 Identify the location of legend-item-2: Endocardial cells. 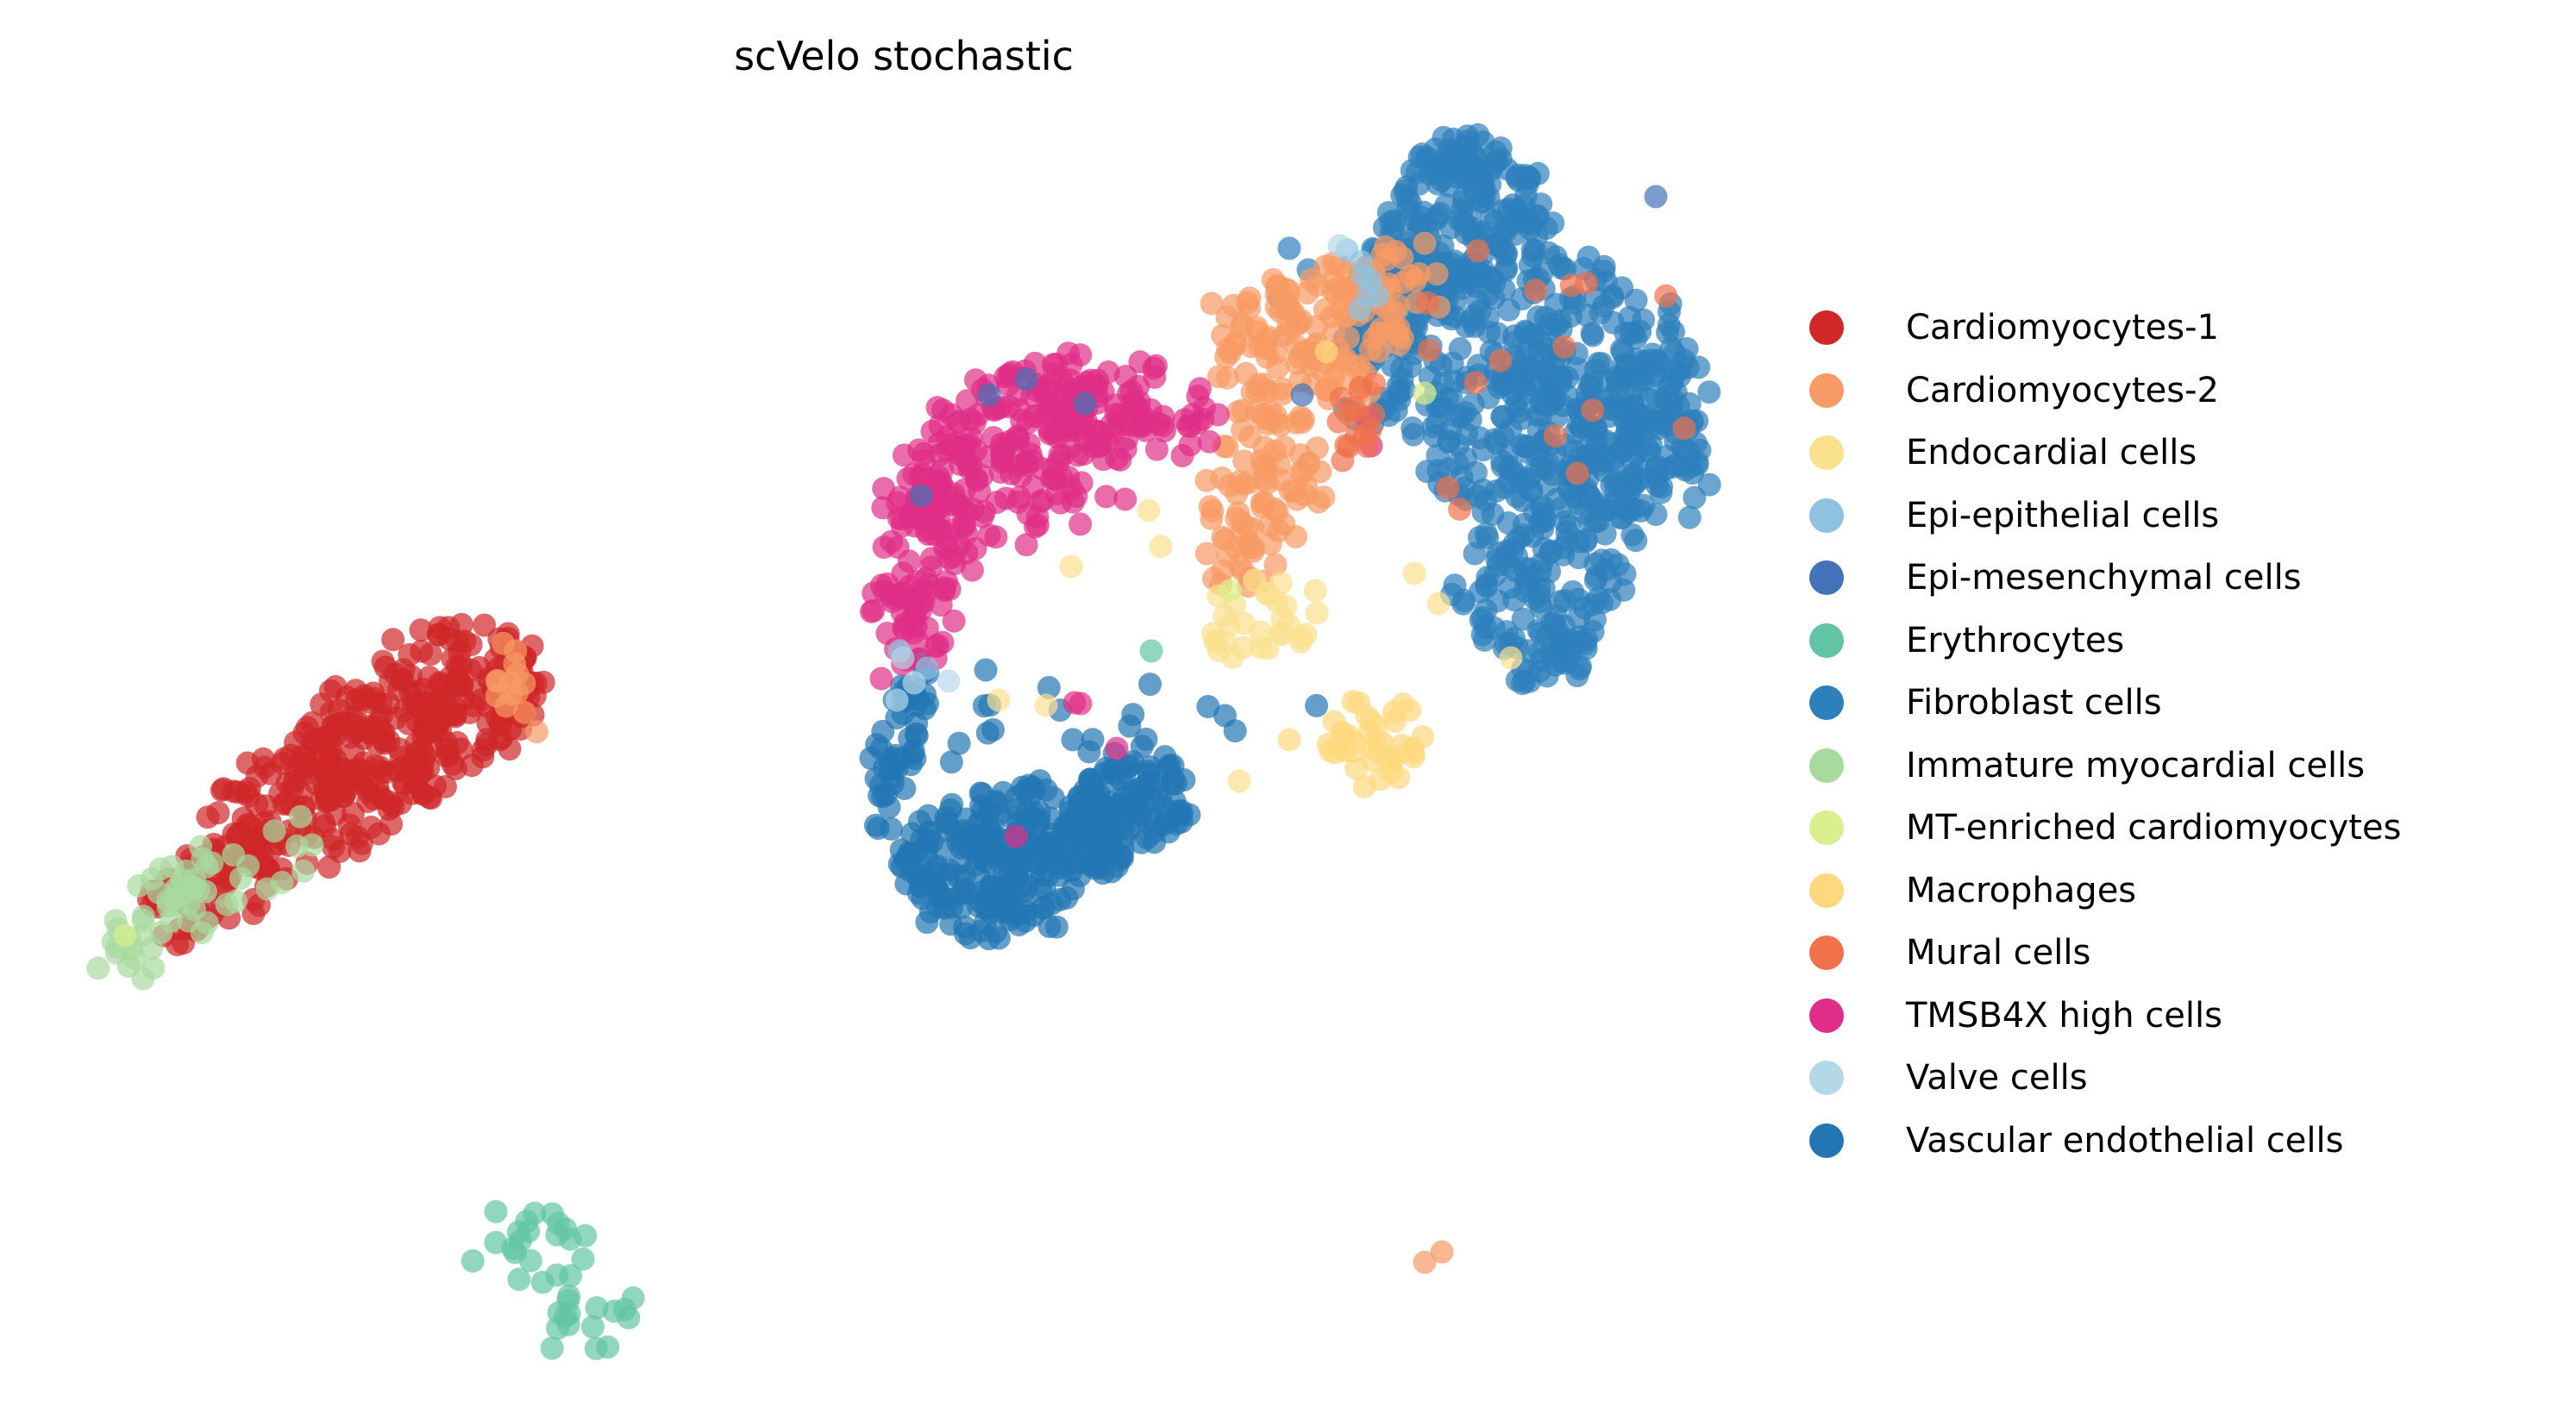
(2105, 454).